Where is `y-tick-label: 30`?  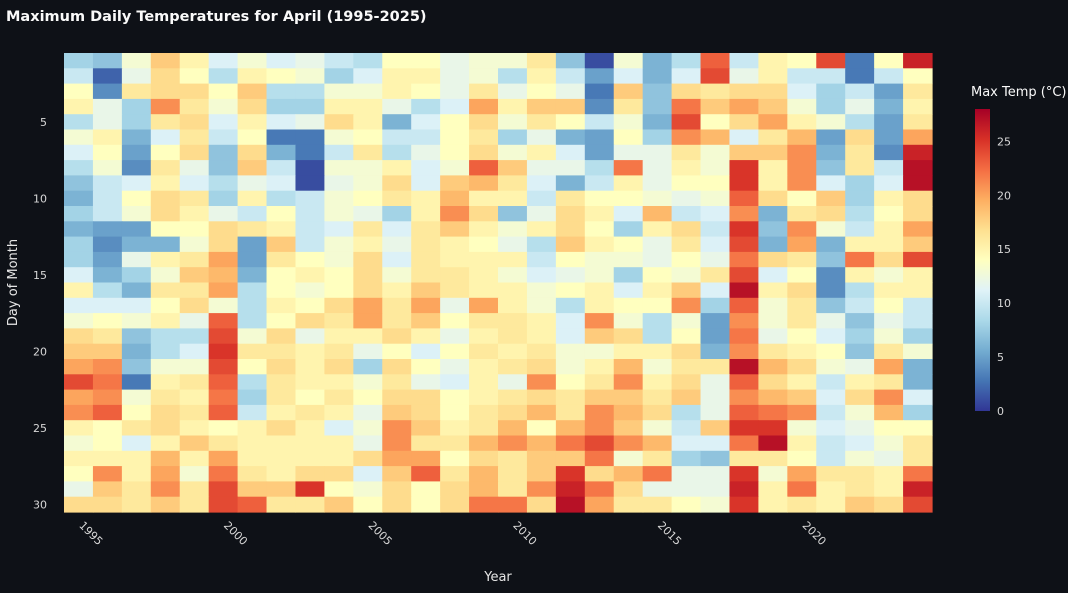
y-tick-label: 30 is located at coordinates (40, 504).